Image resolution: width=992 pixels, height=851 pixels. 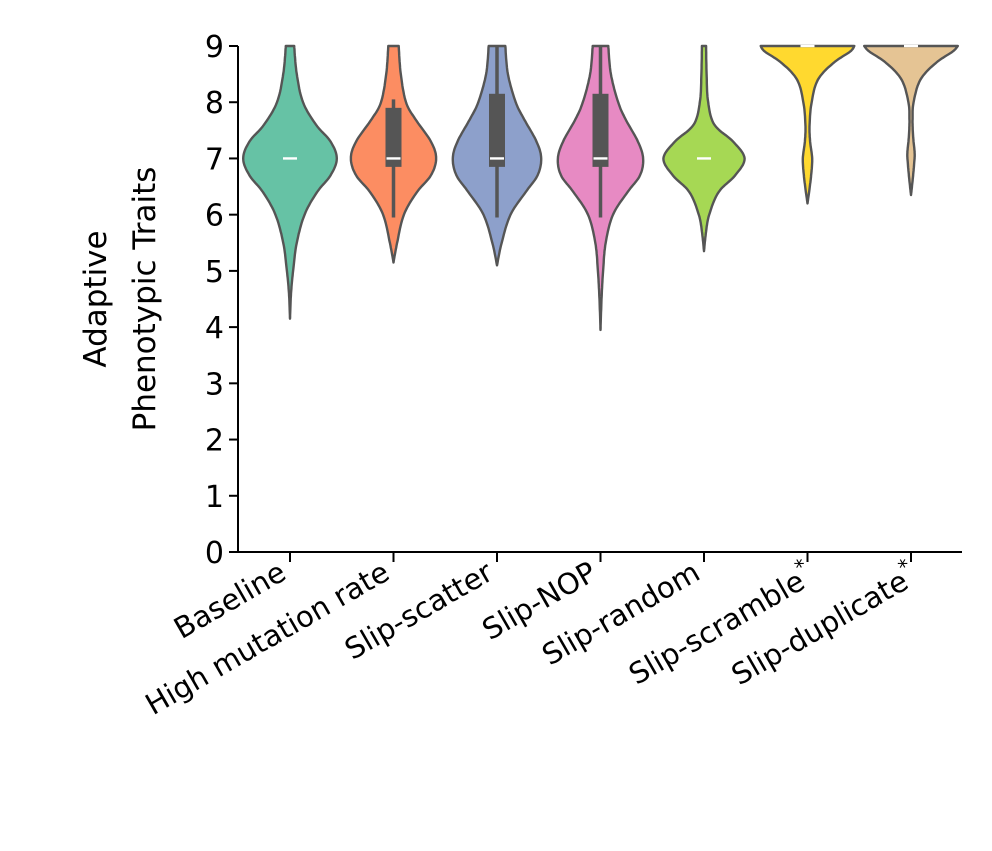 What do you see at coordinates (214, 384) in the screenshot?
I see `y-tick-label: 3` at bounding box center [214, 384].